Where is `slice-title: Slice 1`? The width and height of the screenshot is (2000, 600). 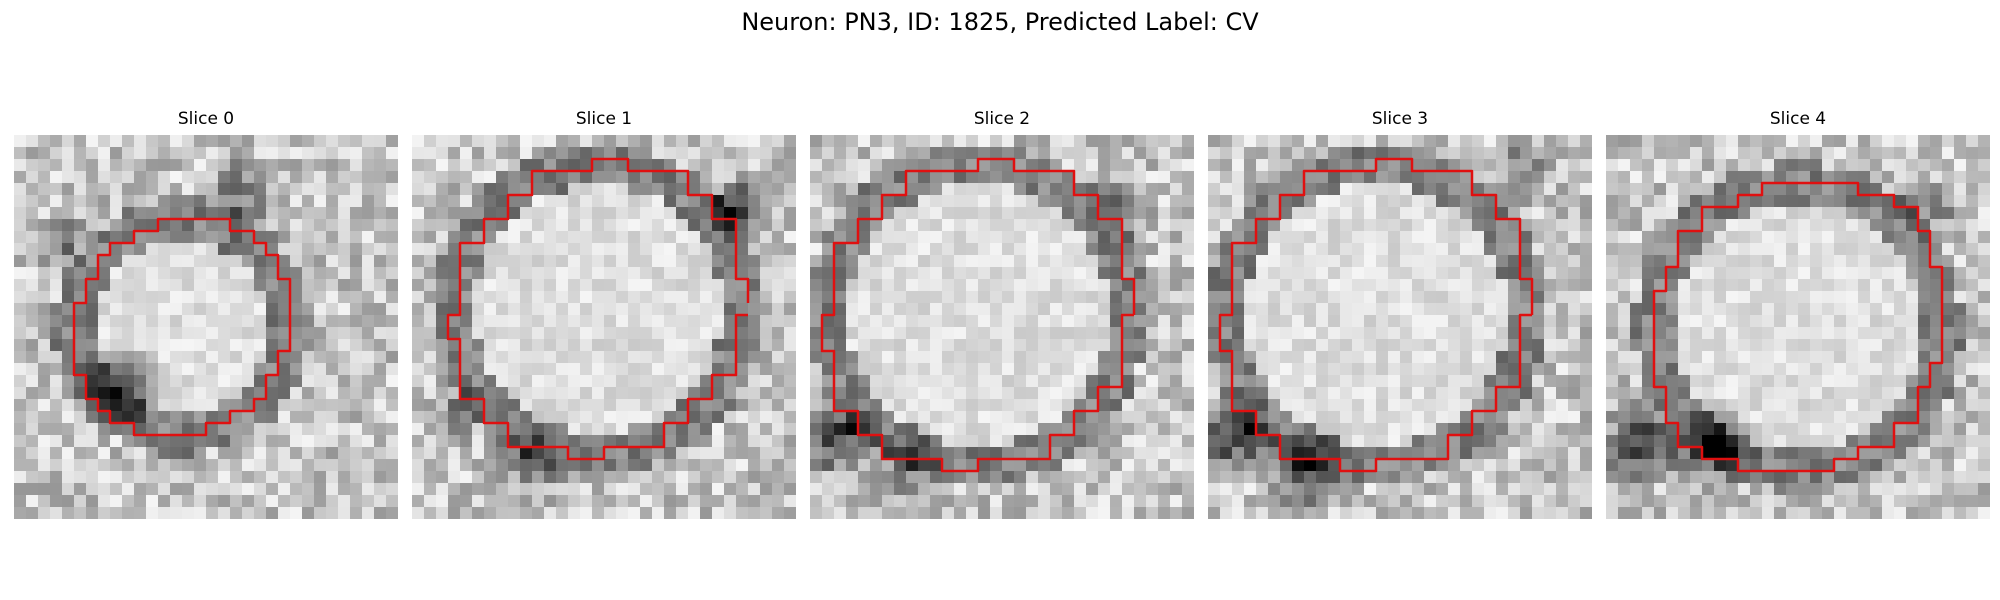 slice-title: Slice 1 is located at coordinates (604, 119).